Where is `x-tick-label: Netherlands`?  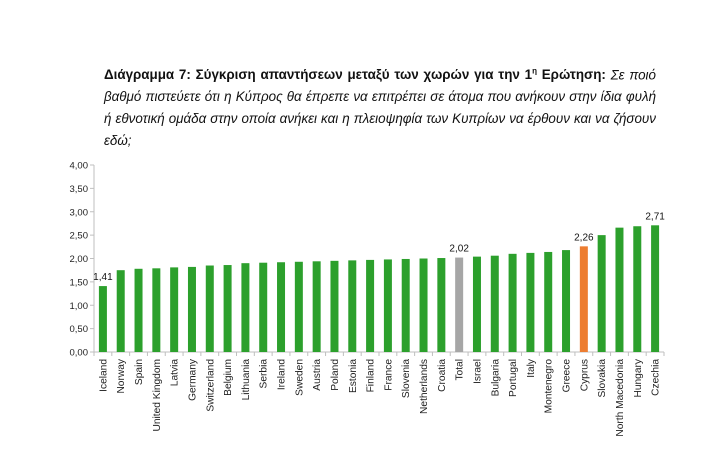 x-tick-label: Netherlands is located at coordinates (424, 386).